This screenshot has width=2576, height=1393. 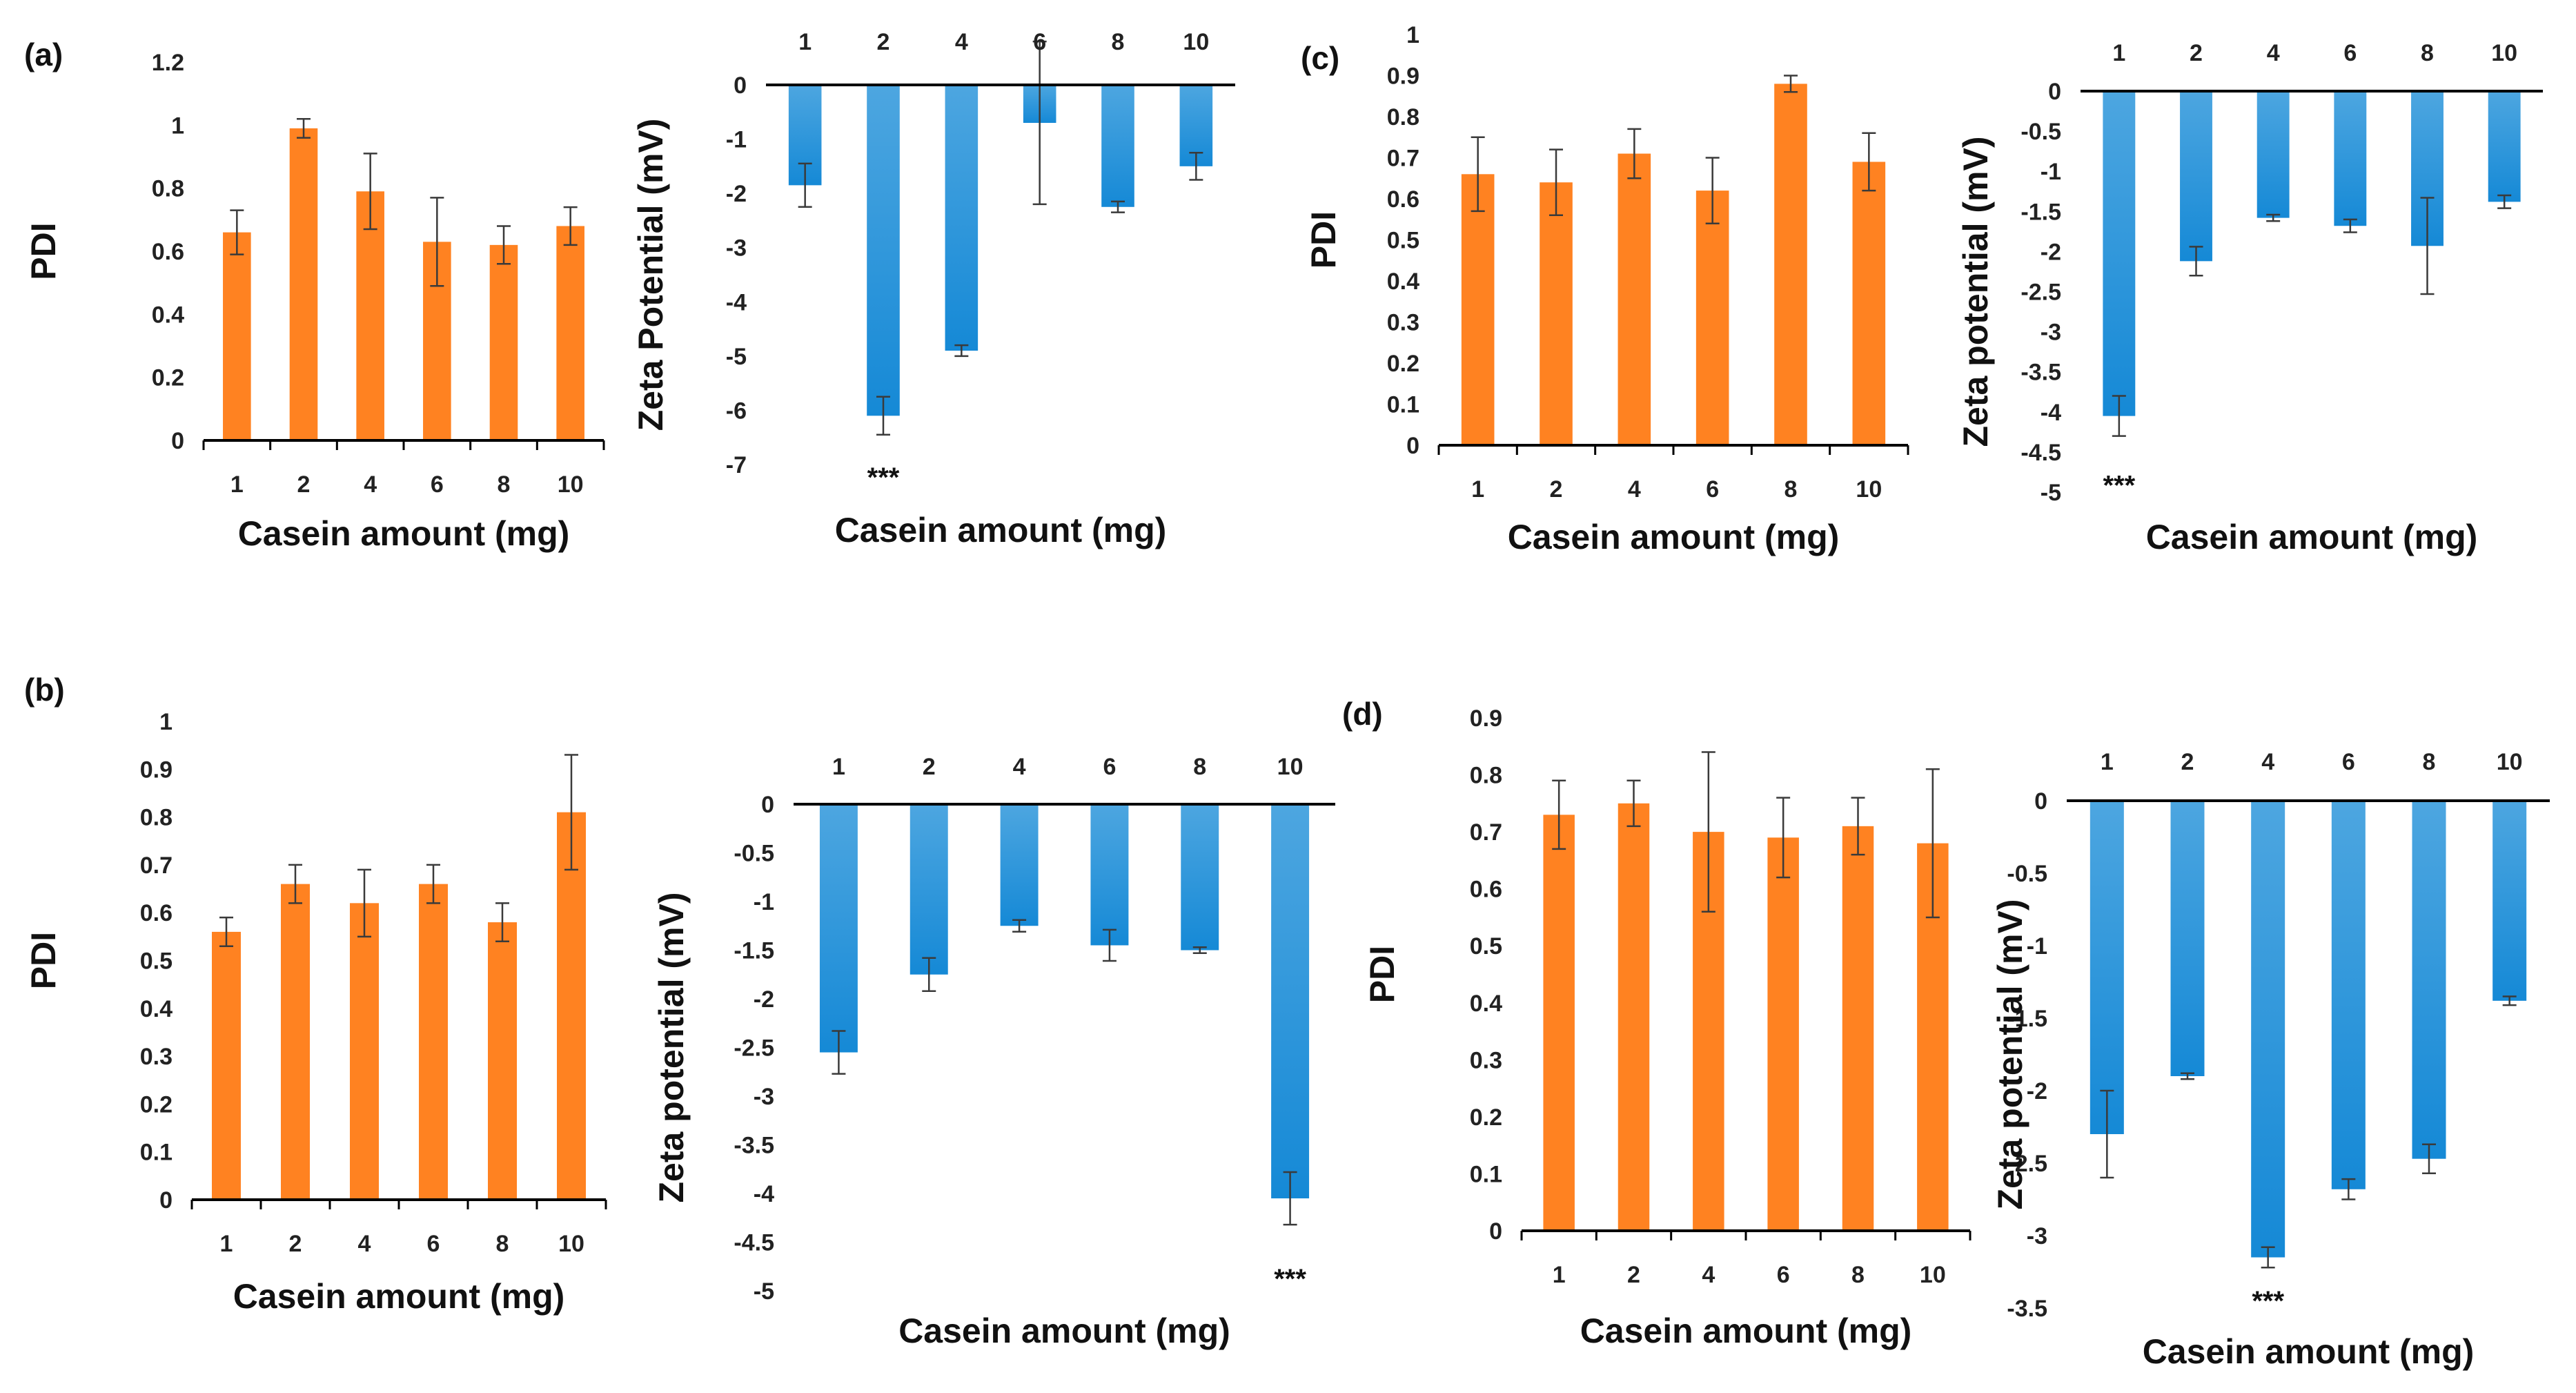 I want to click on y-tick-label: -3.5, so click(x=2041, y=373).